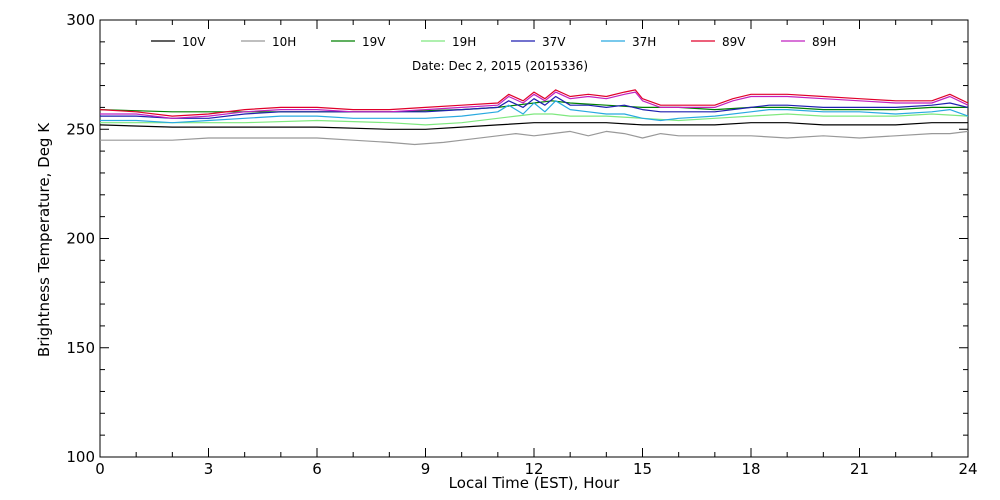  I want to click on series-line-37h, so click(534, 112).